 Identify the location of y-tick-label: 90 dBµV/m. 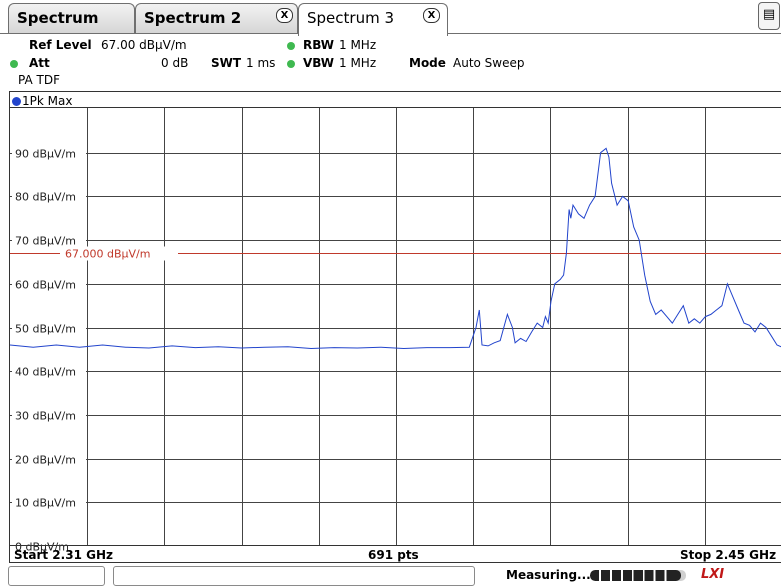
(45, 154).